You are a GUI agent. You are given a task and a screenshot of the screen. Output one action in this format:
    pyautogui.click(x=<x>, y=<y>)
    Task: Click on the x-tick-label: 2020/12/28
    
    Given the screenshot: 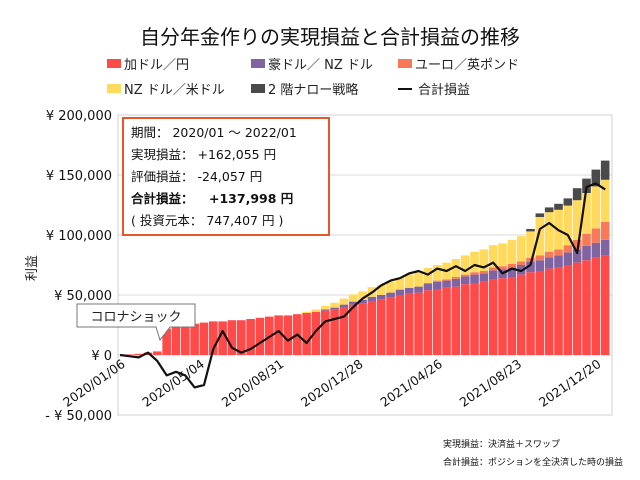 What is the action you would take?
    pyautogui.click(x=332, y=383)
    